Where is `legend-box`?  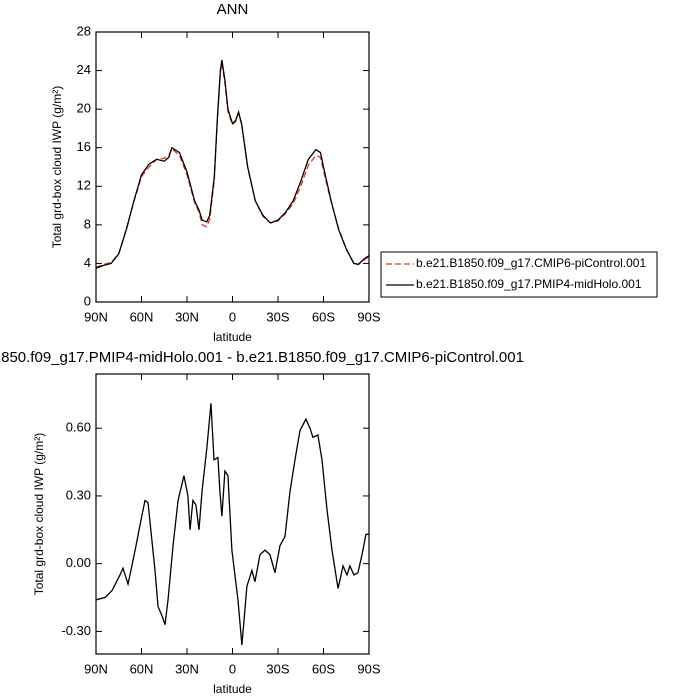 legend-box is located at coordinates (519, 274).